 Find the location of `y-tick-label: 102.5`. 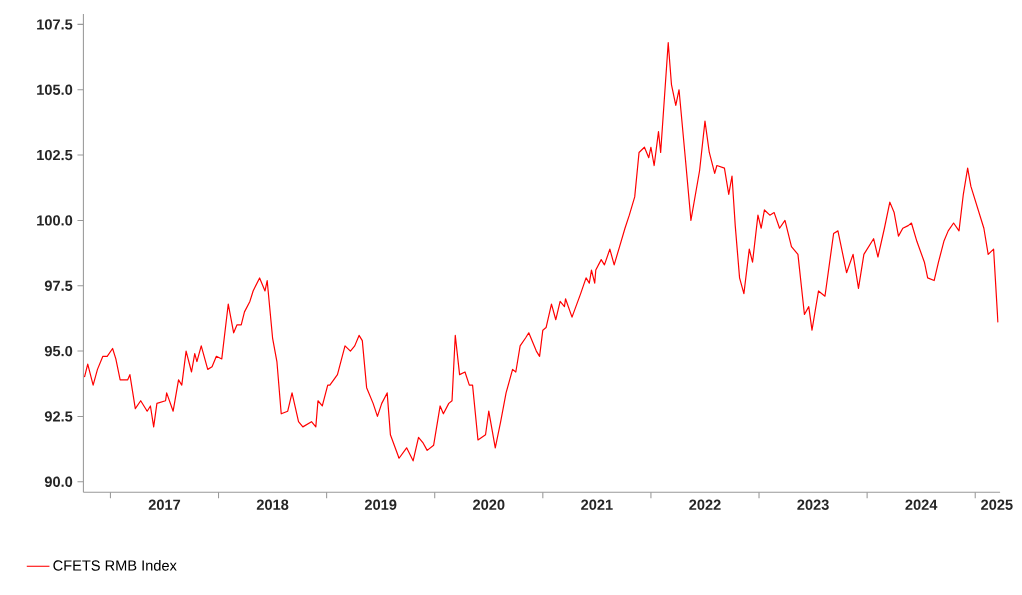

y-tick-label: 102.5 is located at coordinates (55, 155).